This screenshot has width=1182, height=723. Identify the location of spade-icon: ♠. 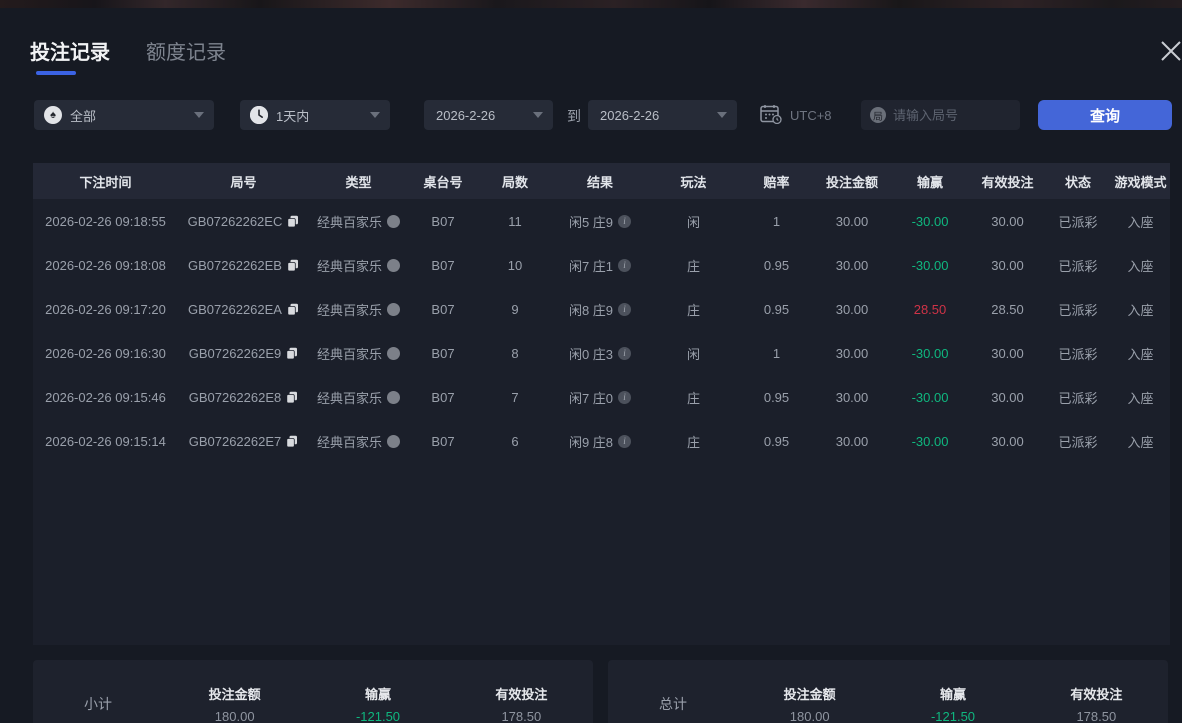
(53, 115).